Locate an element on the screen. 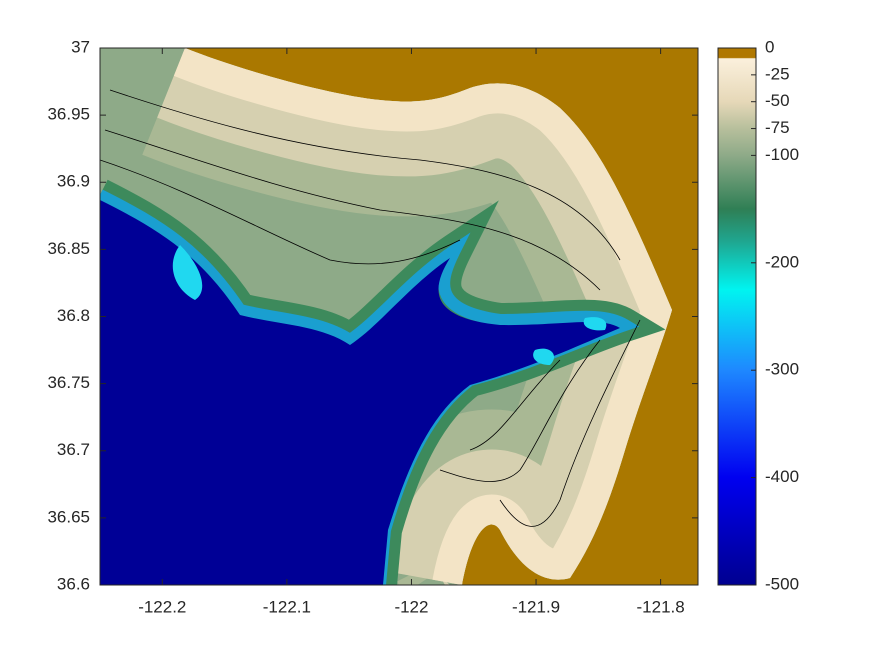 Image resolution: width=875 pixels, height=661 pixels. colorbar-tick-label: -200 is located at coordinates (782, 261).